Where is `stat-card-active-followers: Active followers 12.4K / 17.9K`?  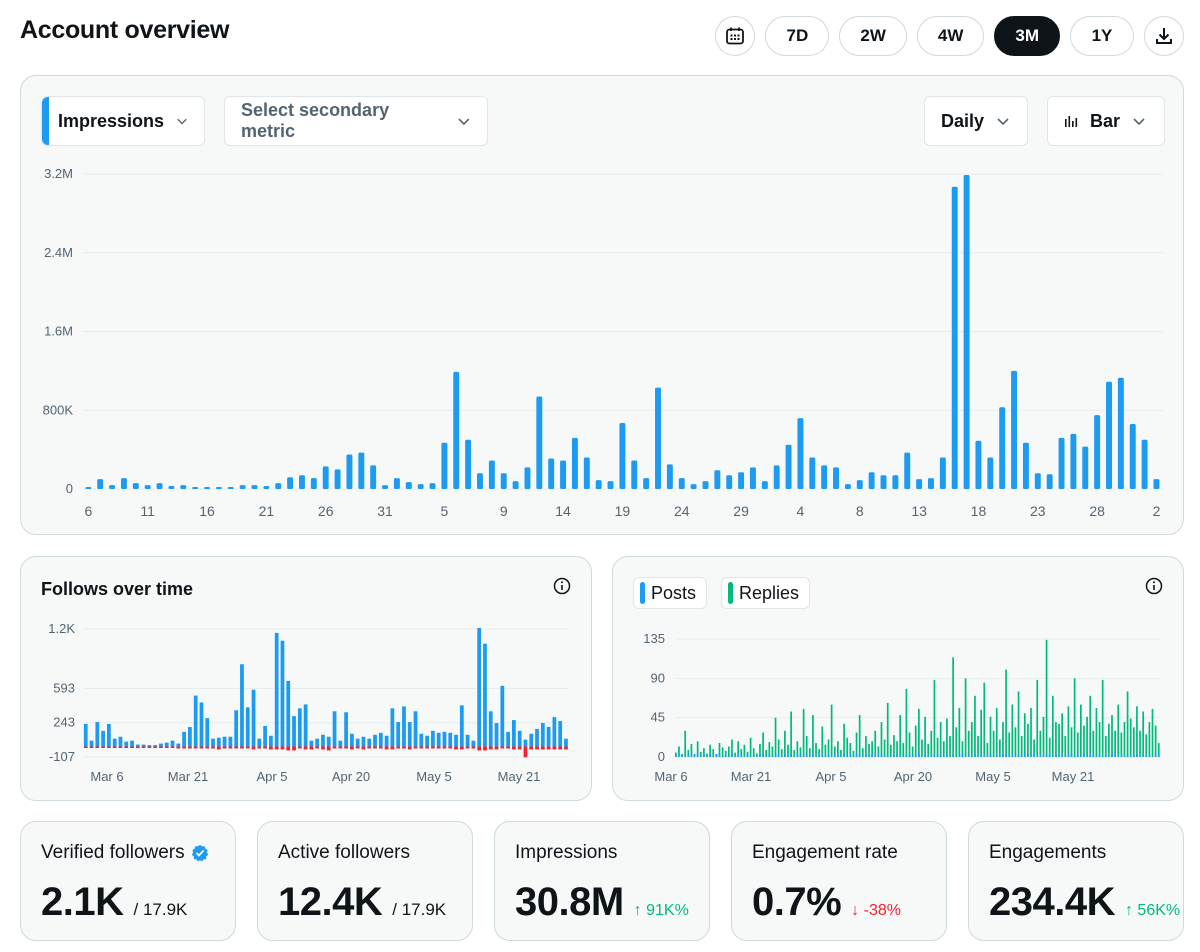
stat-card-active-followers: Active followers 12.4K / 17.9K is located at coordinates (365, 881).